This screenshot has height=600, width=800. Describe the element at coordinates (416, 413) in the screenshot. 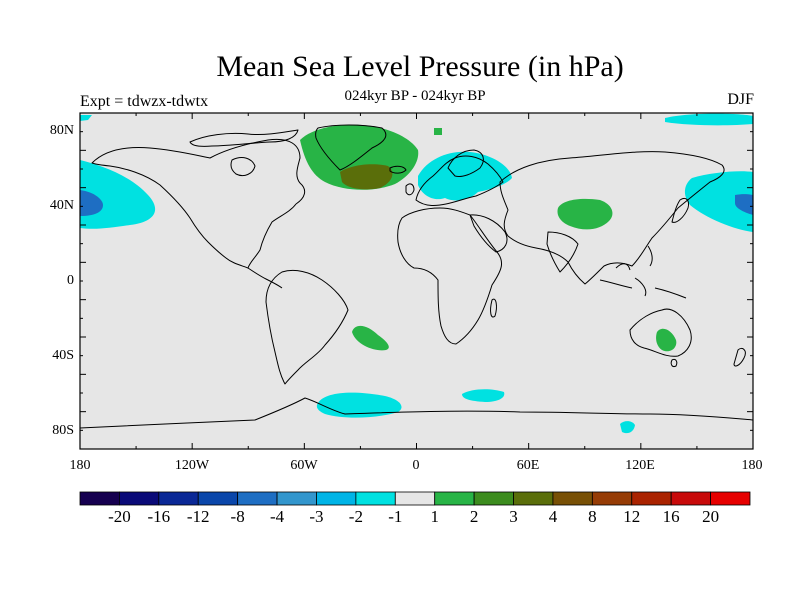

I see `coastline-antarctica` at that location.